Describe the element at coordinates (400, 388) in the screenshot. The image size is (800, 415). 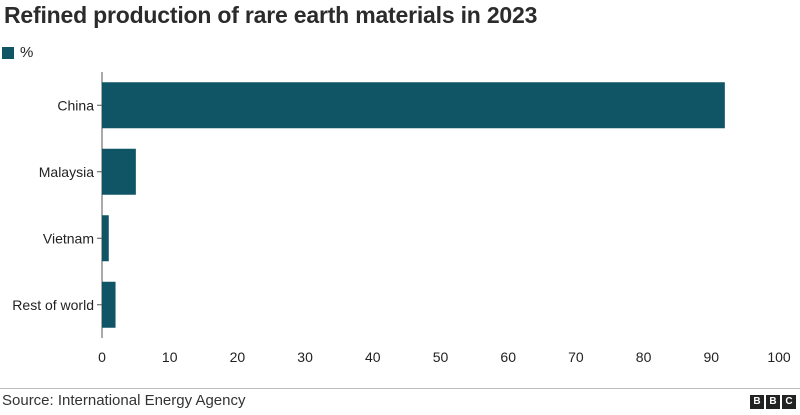
I see `footer-divider` at that location.